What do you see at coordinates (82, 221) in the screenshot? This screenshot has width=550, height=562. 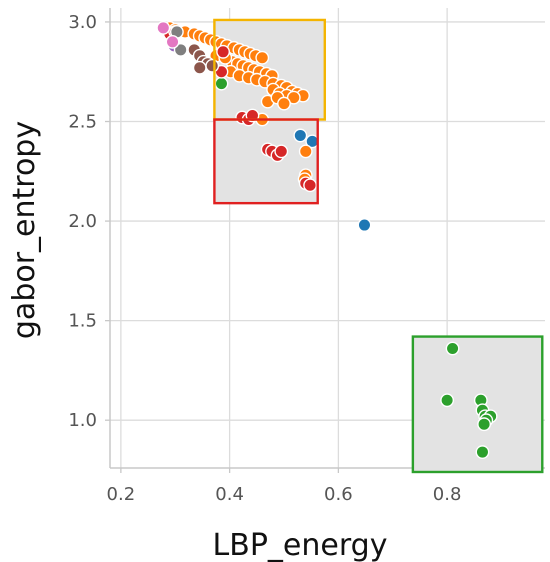 I see `y-tick-label: 2.0` at bounding box center [82, 221].